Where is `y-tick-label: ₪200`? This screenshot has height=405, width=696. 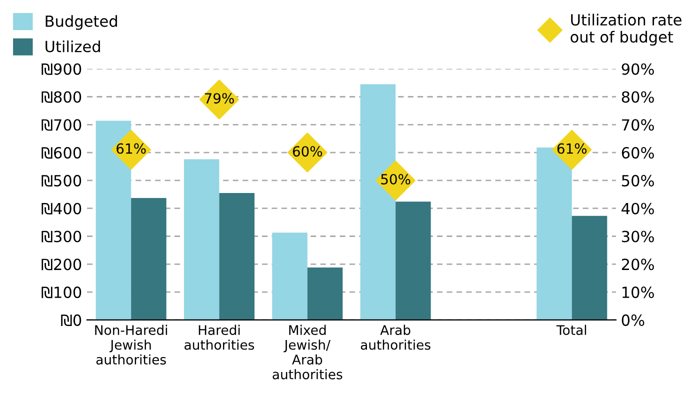
y-tick-label: ₪200 is located at coordinates (62, 264).